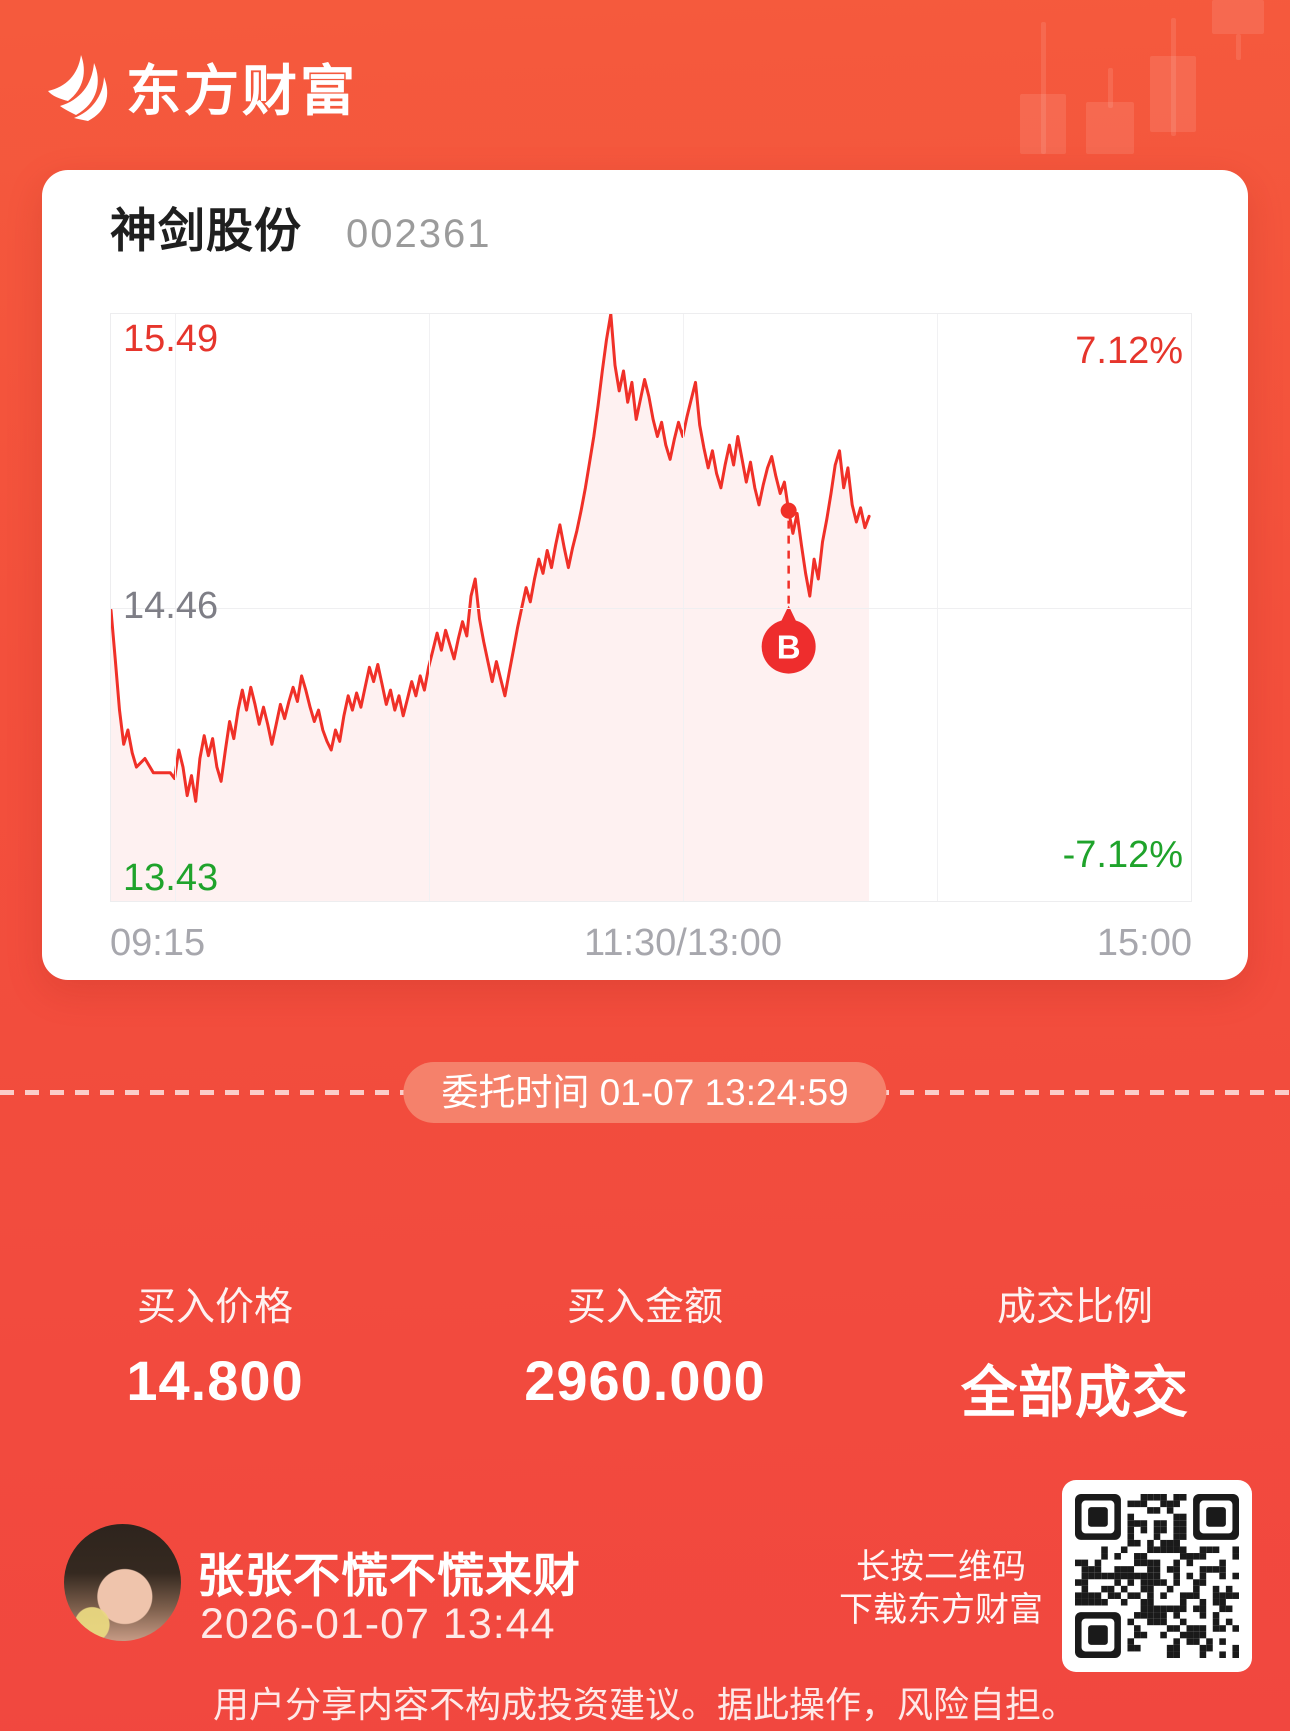 This screenshot has height=1731, width=1290. What do you see at coordinates (644, 1307) in the screenshot?
I see `stat-label: 买入金额` at bounding box center [644, 1307].